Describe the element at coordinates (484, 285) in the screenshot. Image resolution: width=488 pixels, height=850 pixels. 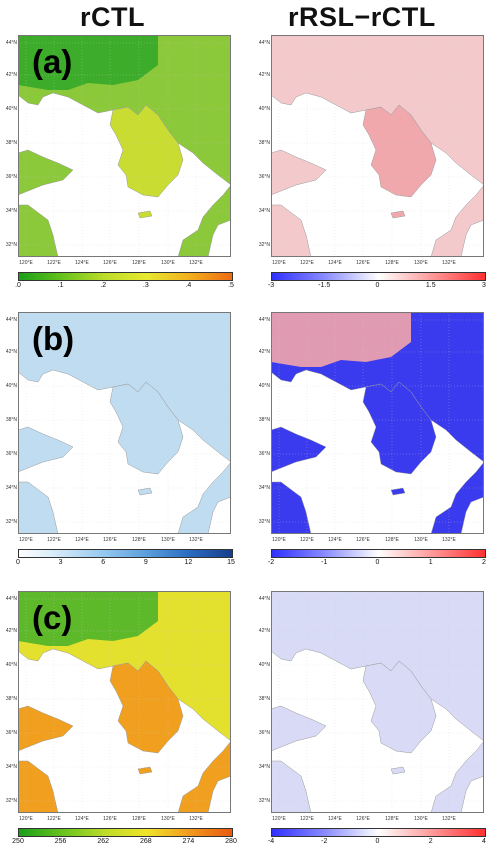
I see `colorbar-tick-label: 3` at that location.